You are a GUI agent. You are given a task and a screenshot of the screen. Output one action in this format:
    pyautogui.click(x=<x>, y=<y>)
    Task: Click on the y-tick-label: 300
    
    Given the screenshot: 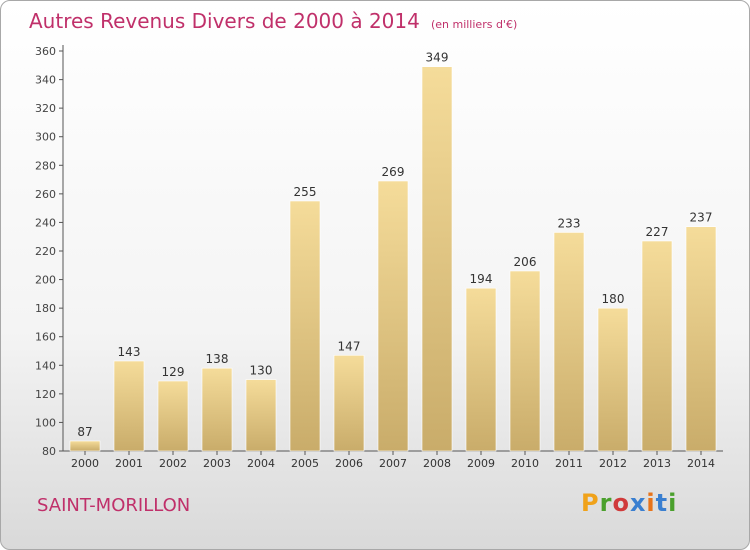 What is the action you would take?
    pyautogui.click(x=45, y=137)
    